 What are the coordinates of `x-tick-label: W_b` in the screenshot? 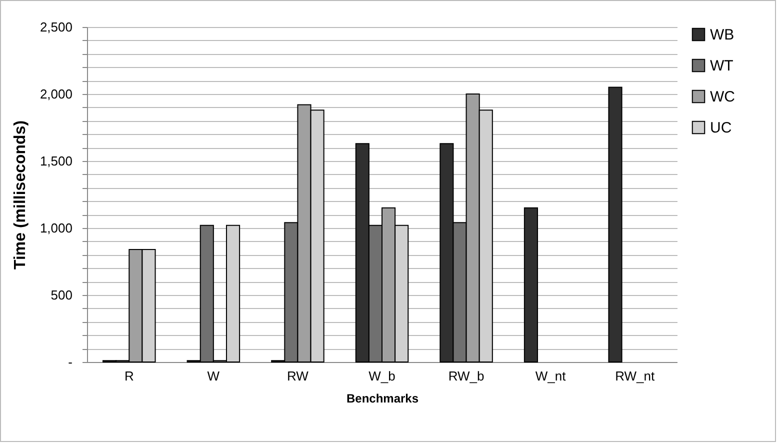 It's located at (382, 376).